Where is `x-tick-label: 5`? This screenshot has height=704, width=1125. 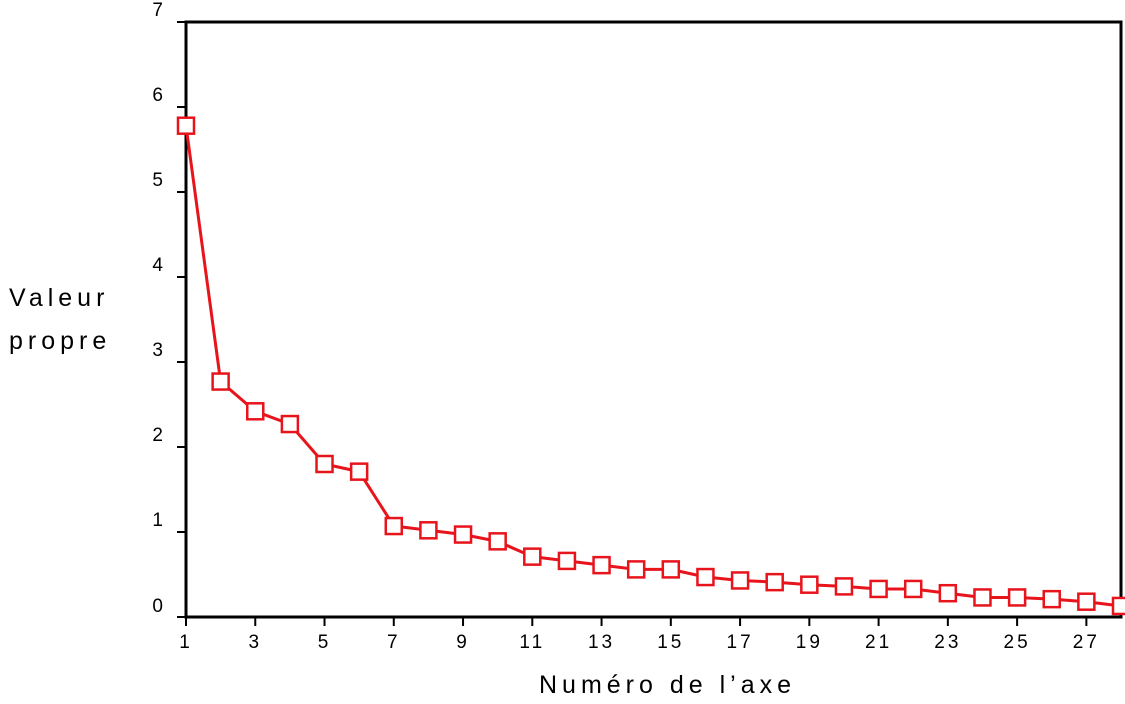
x-tick-label: 5 is located at coordinates (325, 642).